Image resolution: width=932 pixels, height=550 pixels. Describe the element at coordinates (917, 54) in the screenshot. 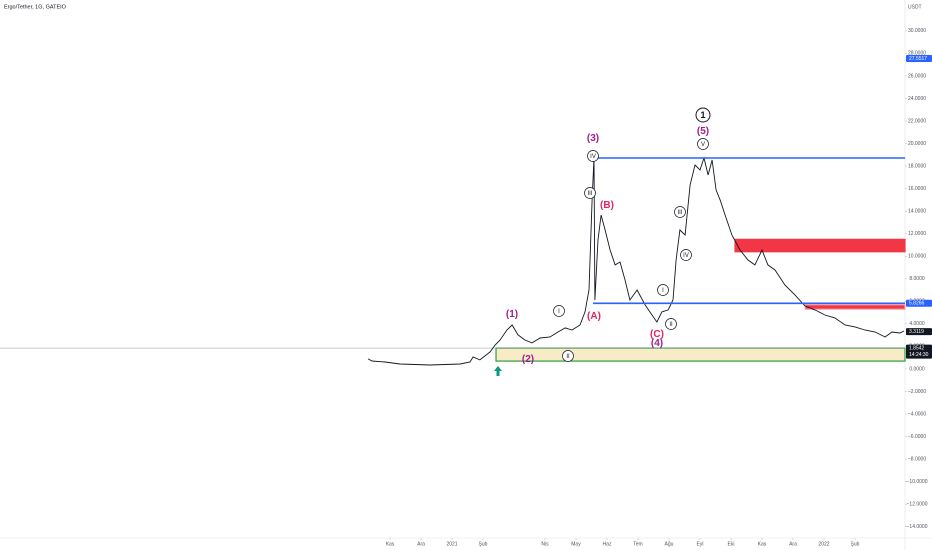

I see `y-tick-label: 28.0000` at that location.